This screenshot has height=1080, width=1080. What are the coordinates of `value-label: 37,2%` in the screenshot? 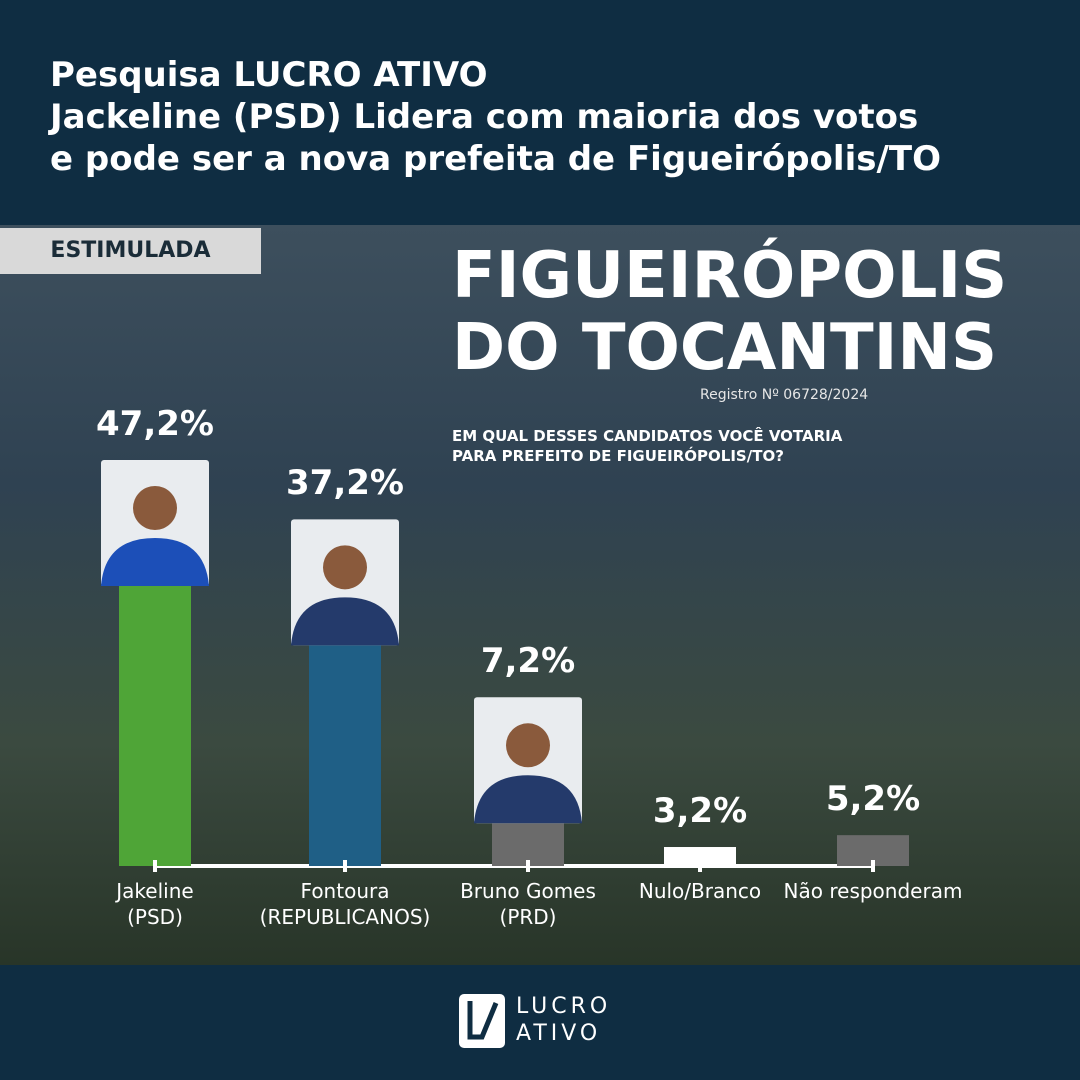 It's located at (345, 483).